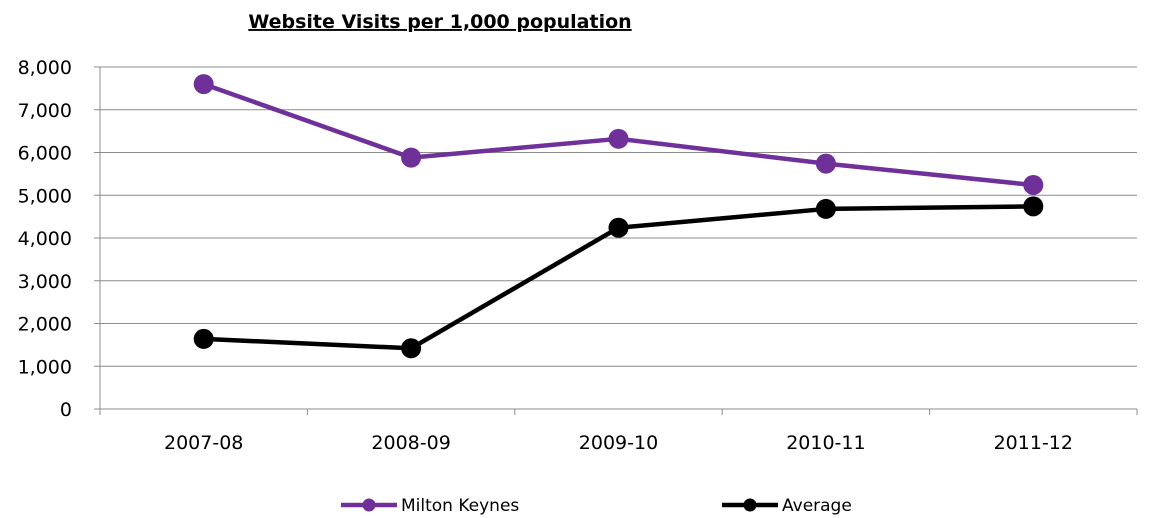 The height and width of the screenshot is (518, 1155). Describe the element at coordinates (45, 68) in the screenshot. I see `y-tick-label: 8,000` at that location.